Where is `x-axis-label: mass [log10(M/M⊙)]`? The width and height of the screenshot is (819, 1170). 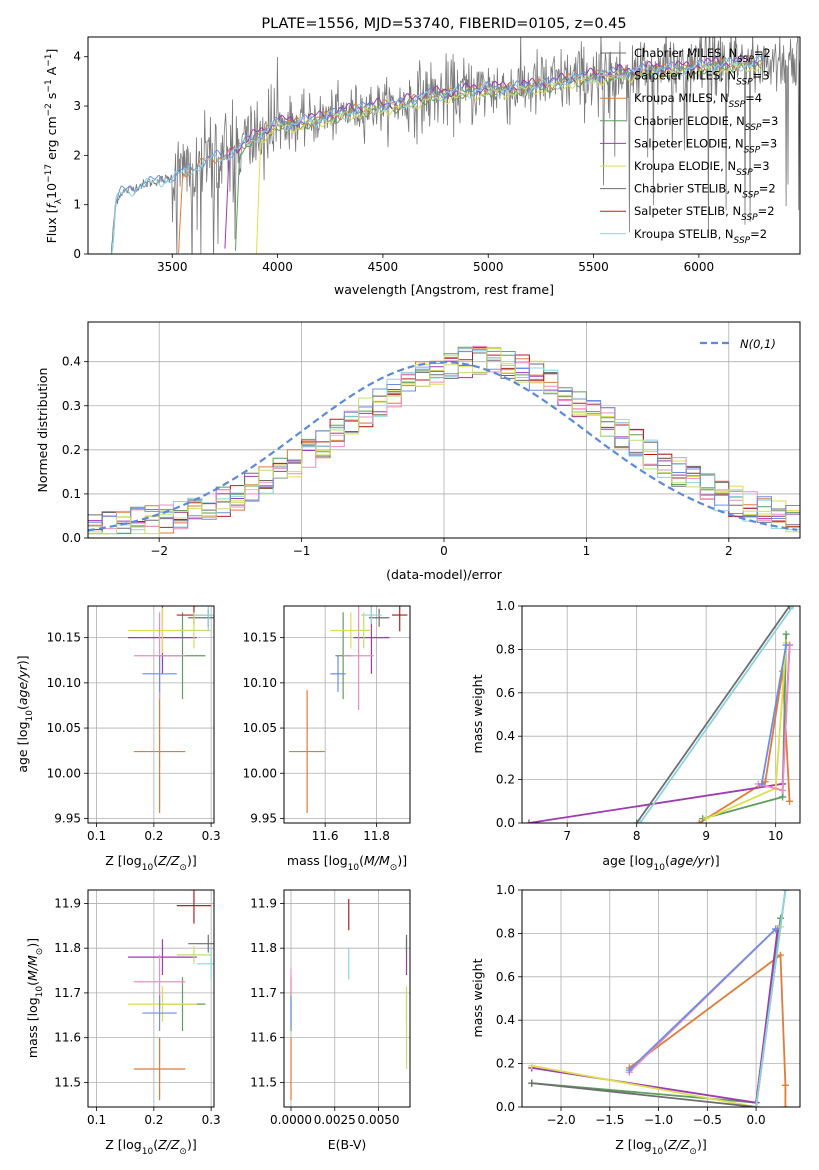 x-axis-label: mass [log10(M/M⊙)] is located at coordinates (347, 863).